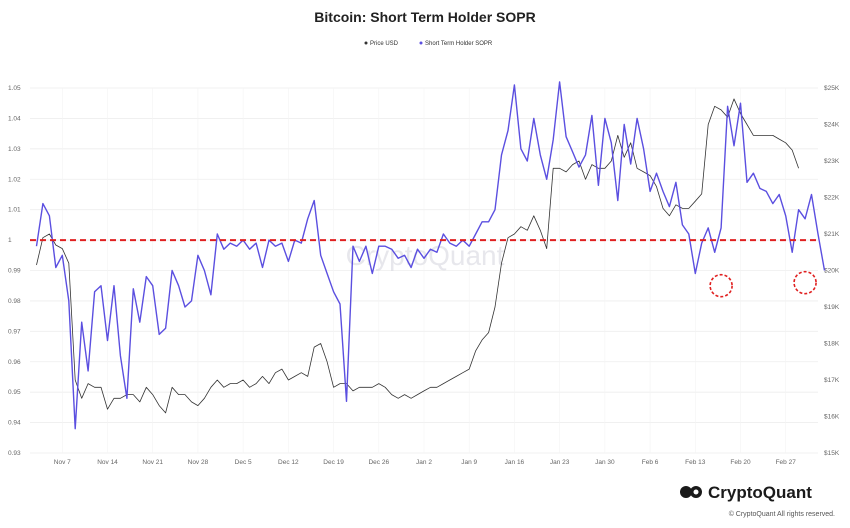 The image size is (850, 528). What do you see at coordinates (760, 492) in the screenshot?
I see `brand-name: CryptoQuant` at bounding box center [760, 492].